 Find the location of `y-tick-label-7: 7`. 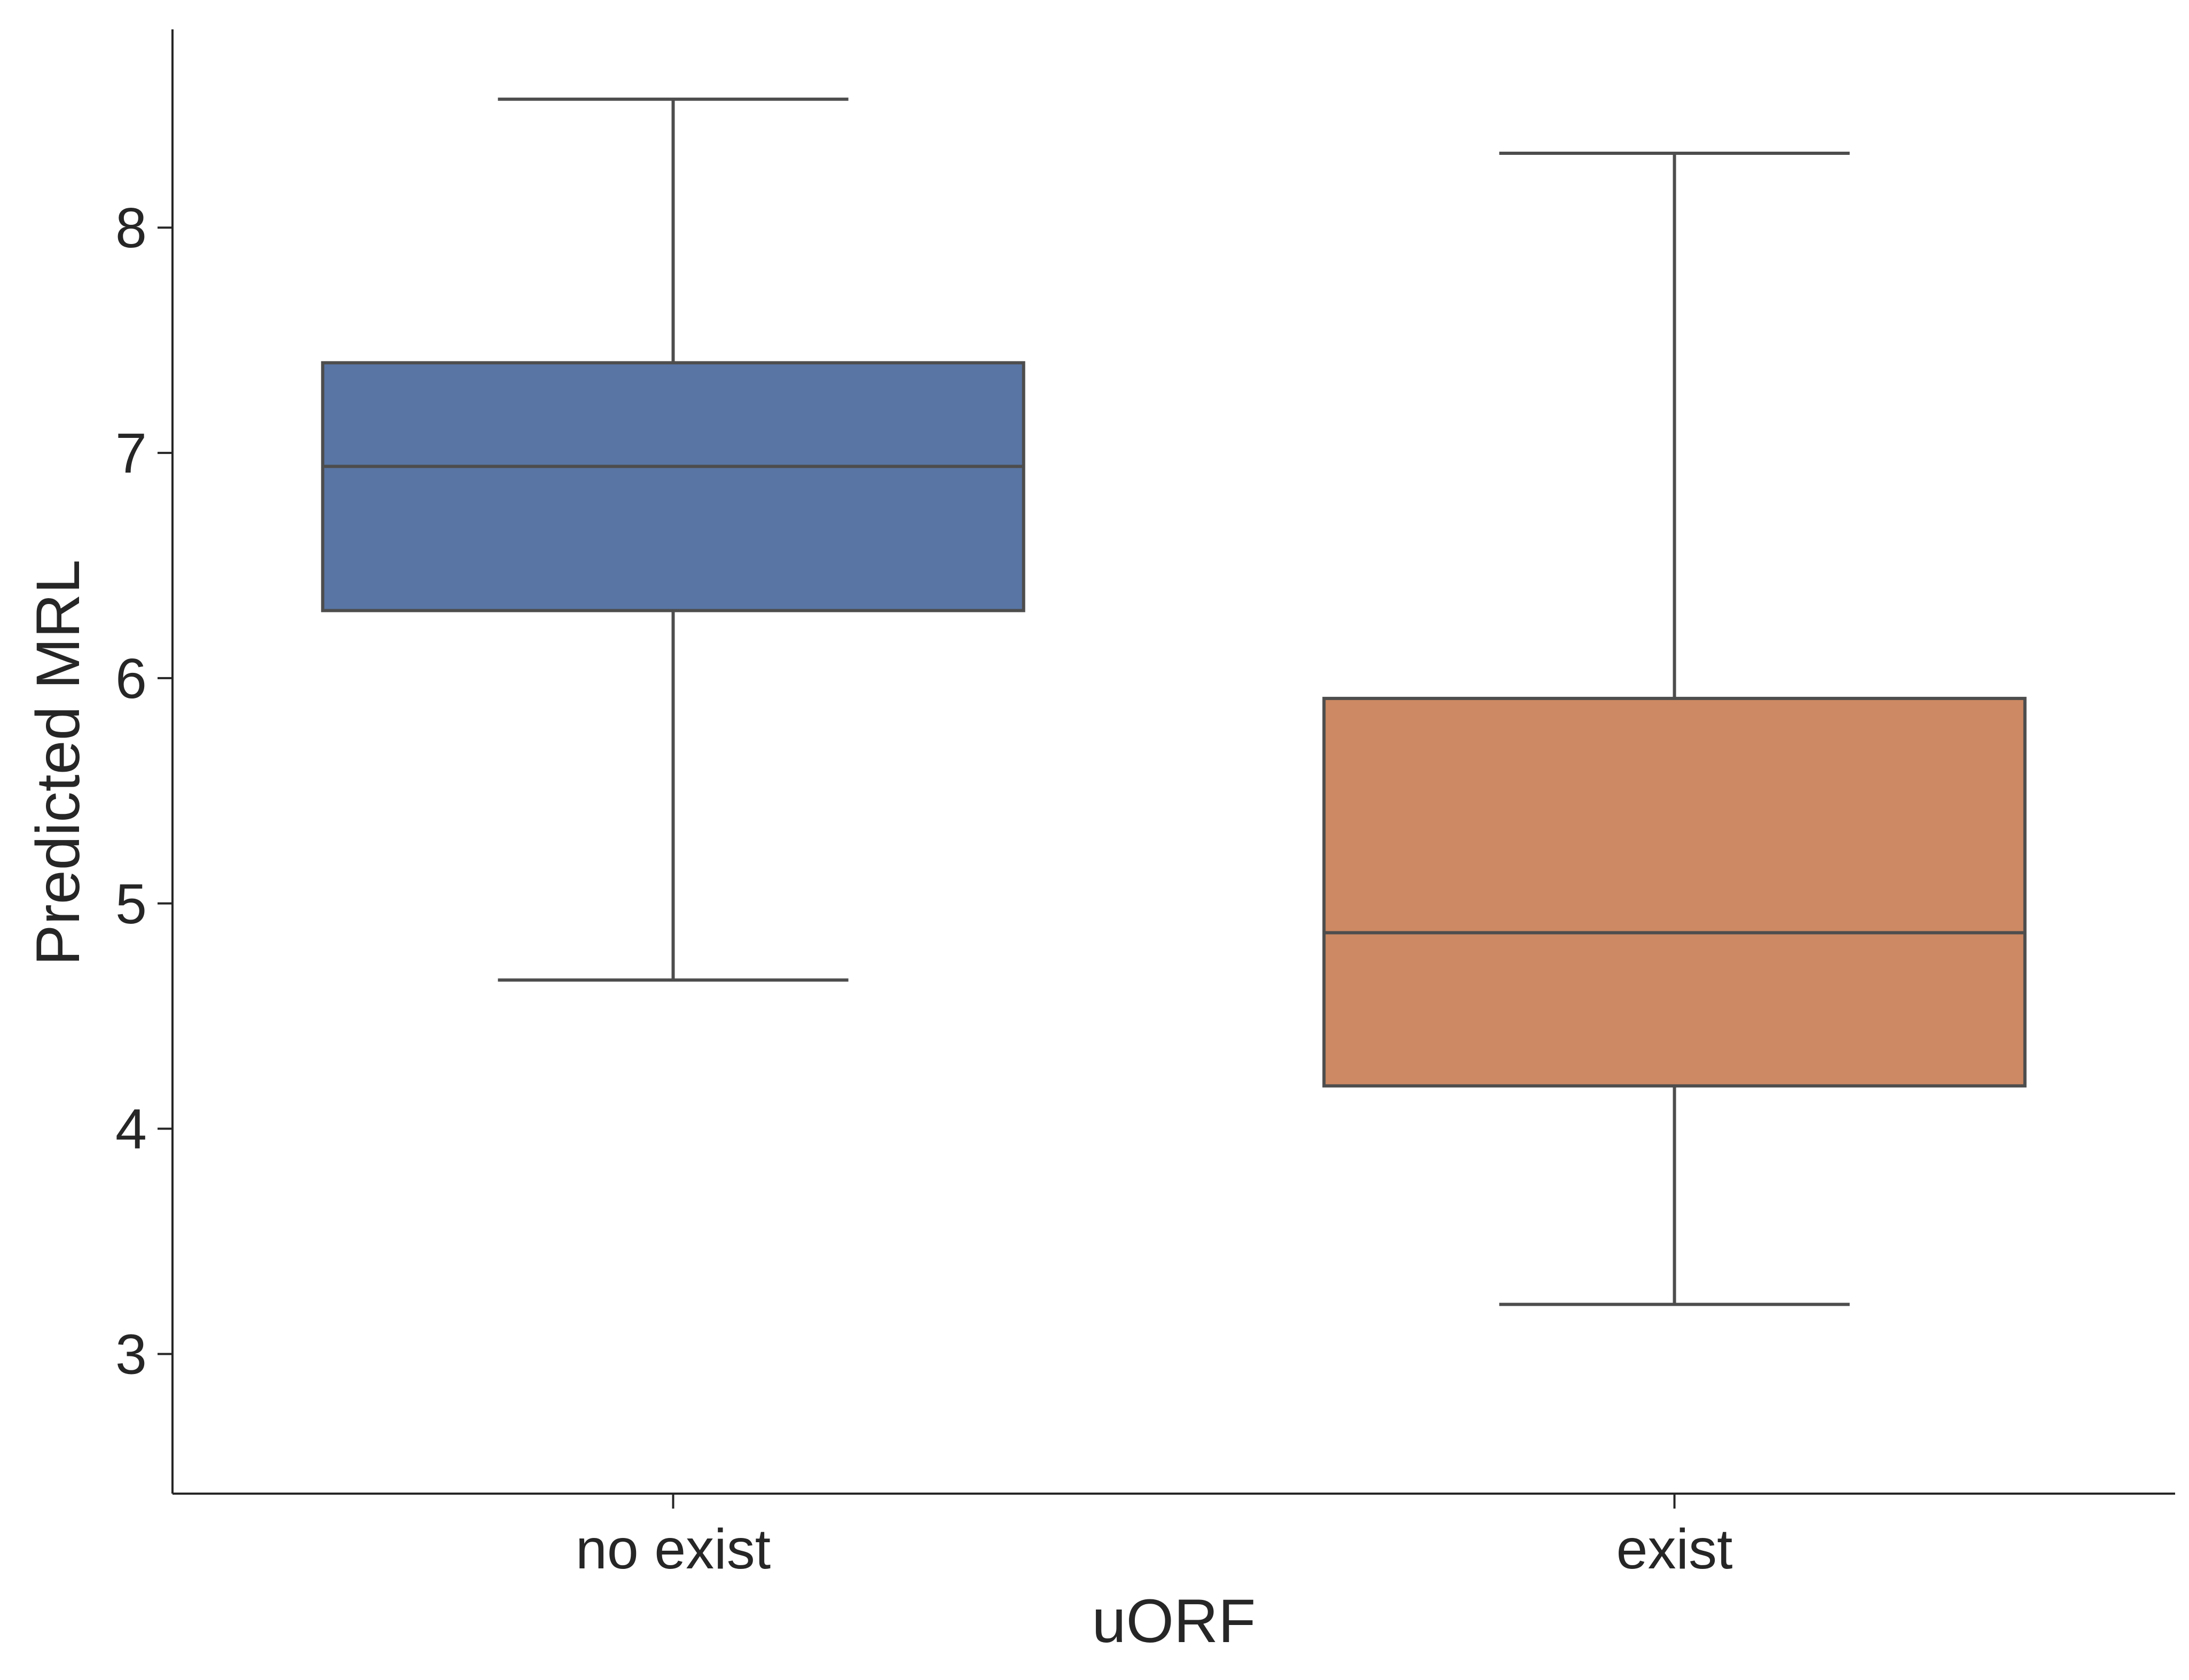

y-tick-label-7: 7 is located at coordinates (131, 453).